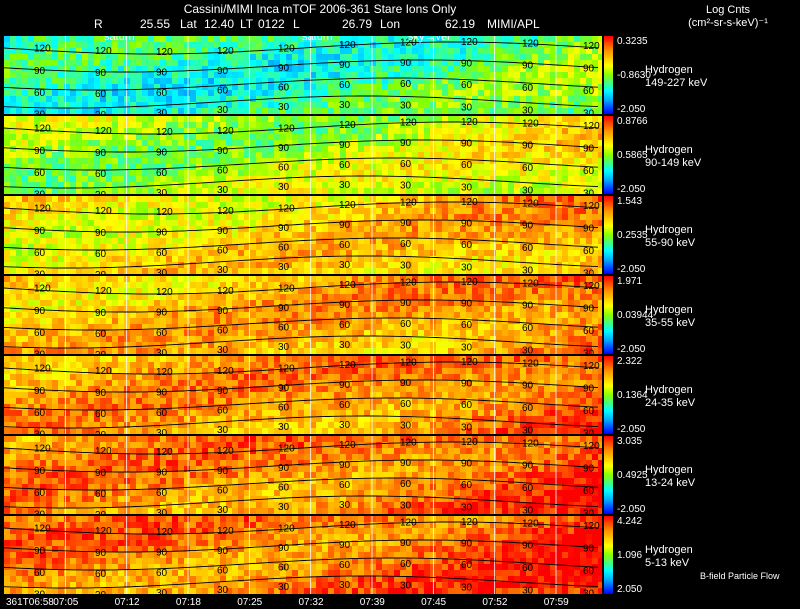 This screenshot has height=609, width=800. I want to click on colorbar-cmax-label: 4.242, so click(630, 521).